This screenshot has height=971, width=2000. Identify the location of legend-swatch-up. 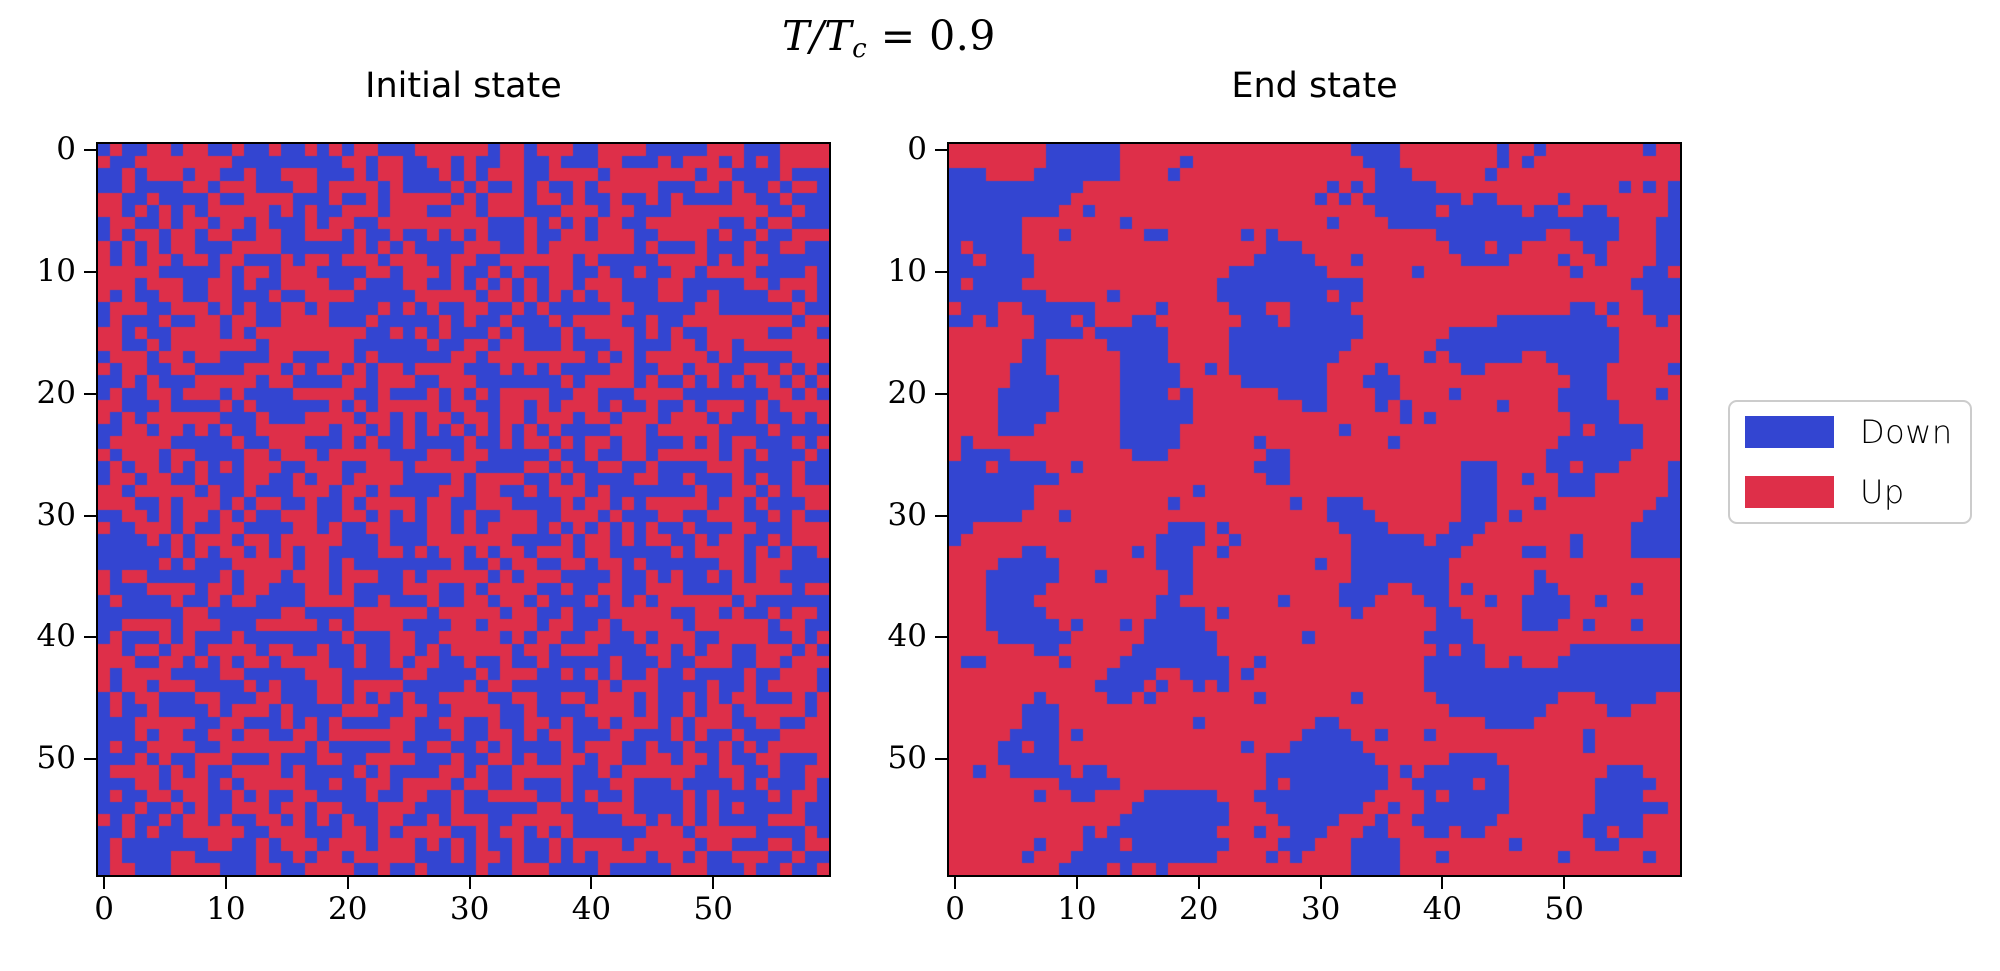
(1789, 492).